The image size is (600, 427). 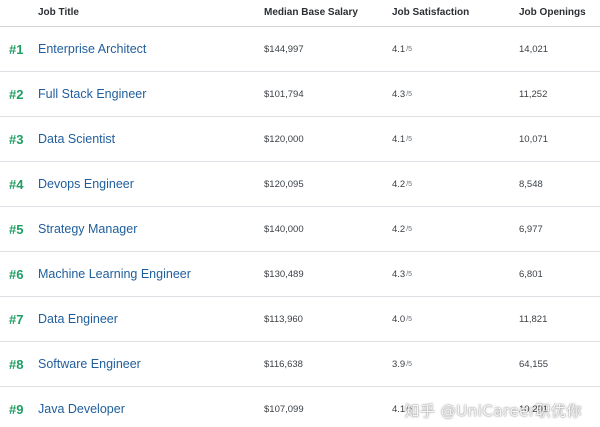 What do you see at coordinates (16, 184) in the screenshot?
I see `rank: #4` at bounding box center [16, 184].